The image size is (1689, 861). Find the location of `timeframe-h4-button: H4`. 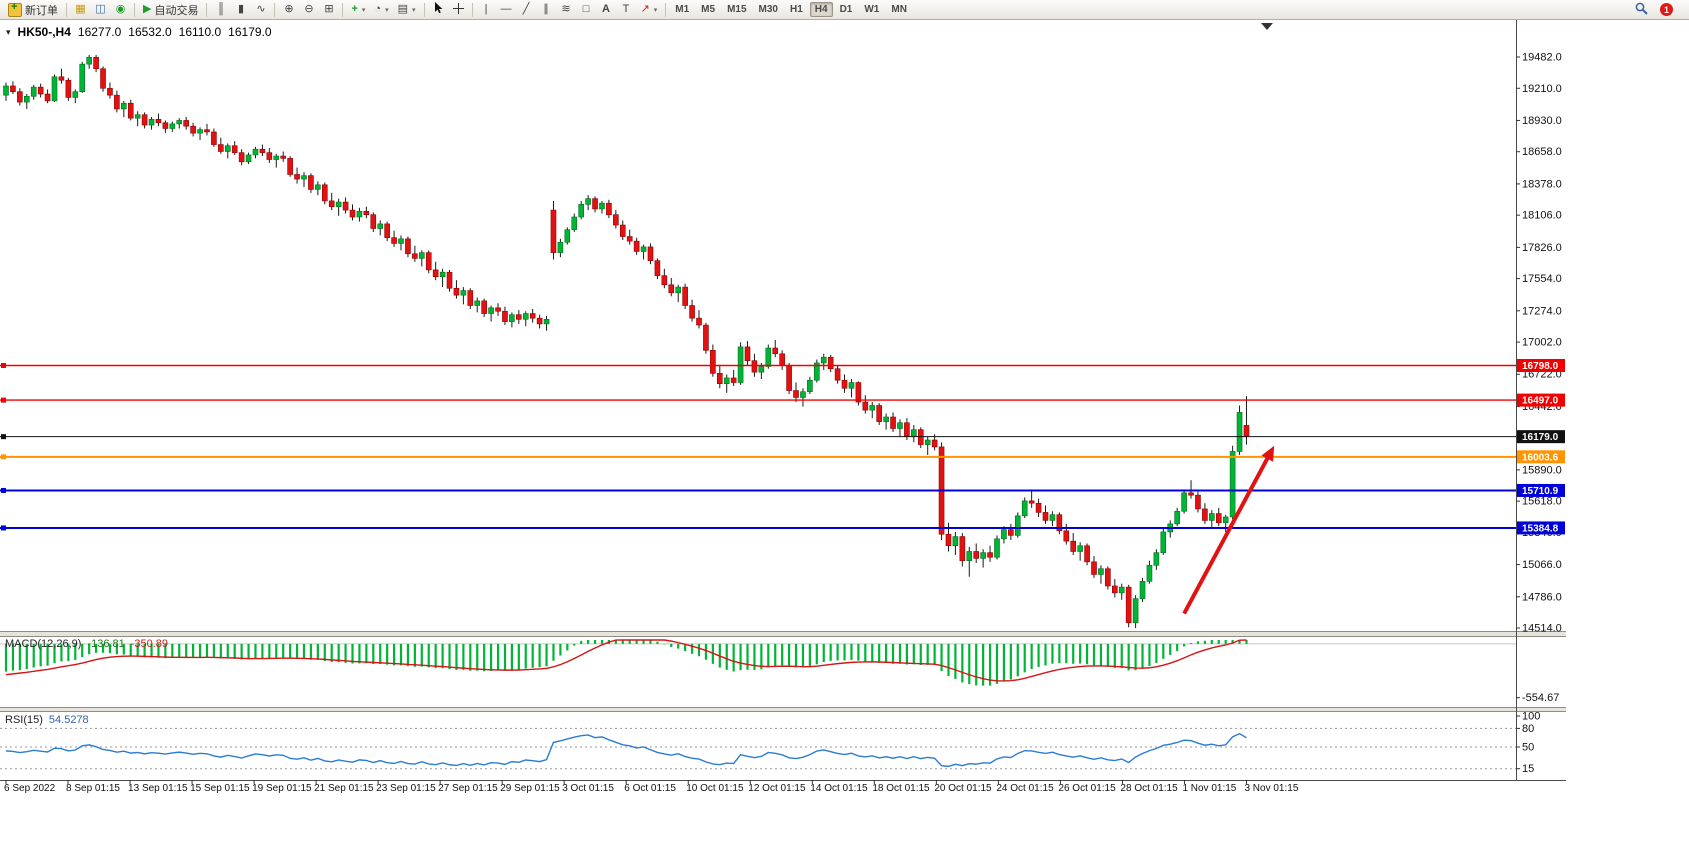

timeframe-h4-button: H4 is located at coordinates (821, 9).